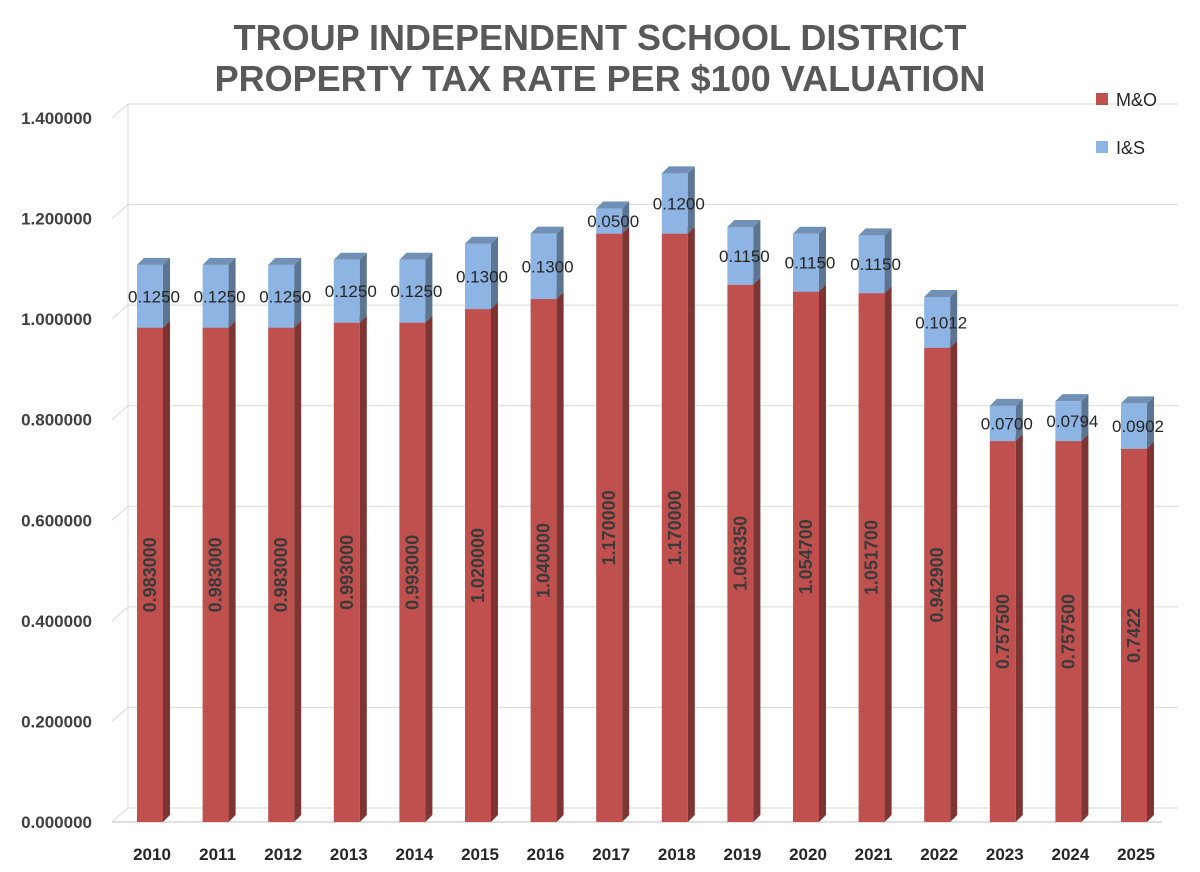 This screenshot has width=1200, height=872. Describe the element at coordinates (613, 217) in the screenshot. I see `bar-is-2017` at that location.